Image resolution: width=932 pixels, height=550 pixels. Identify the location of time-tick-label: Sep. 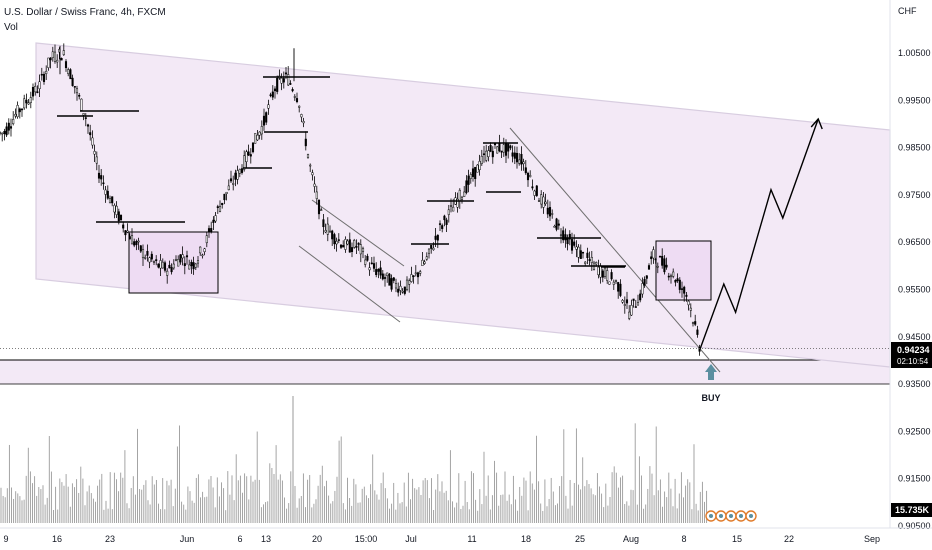
(872, 539).